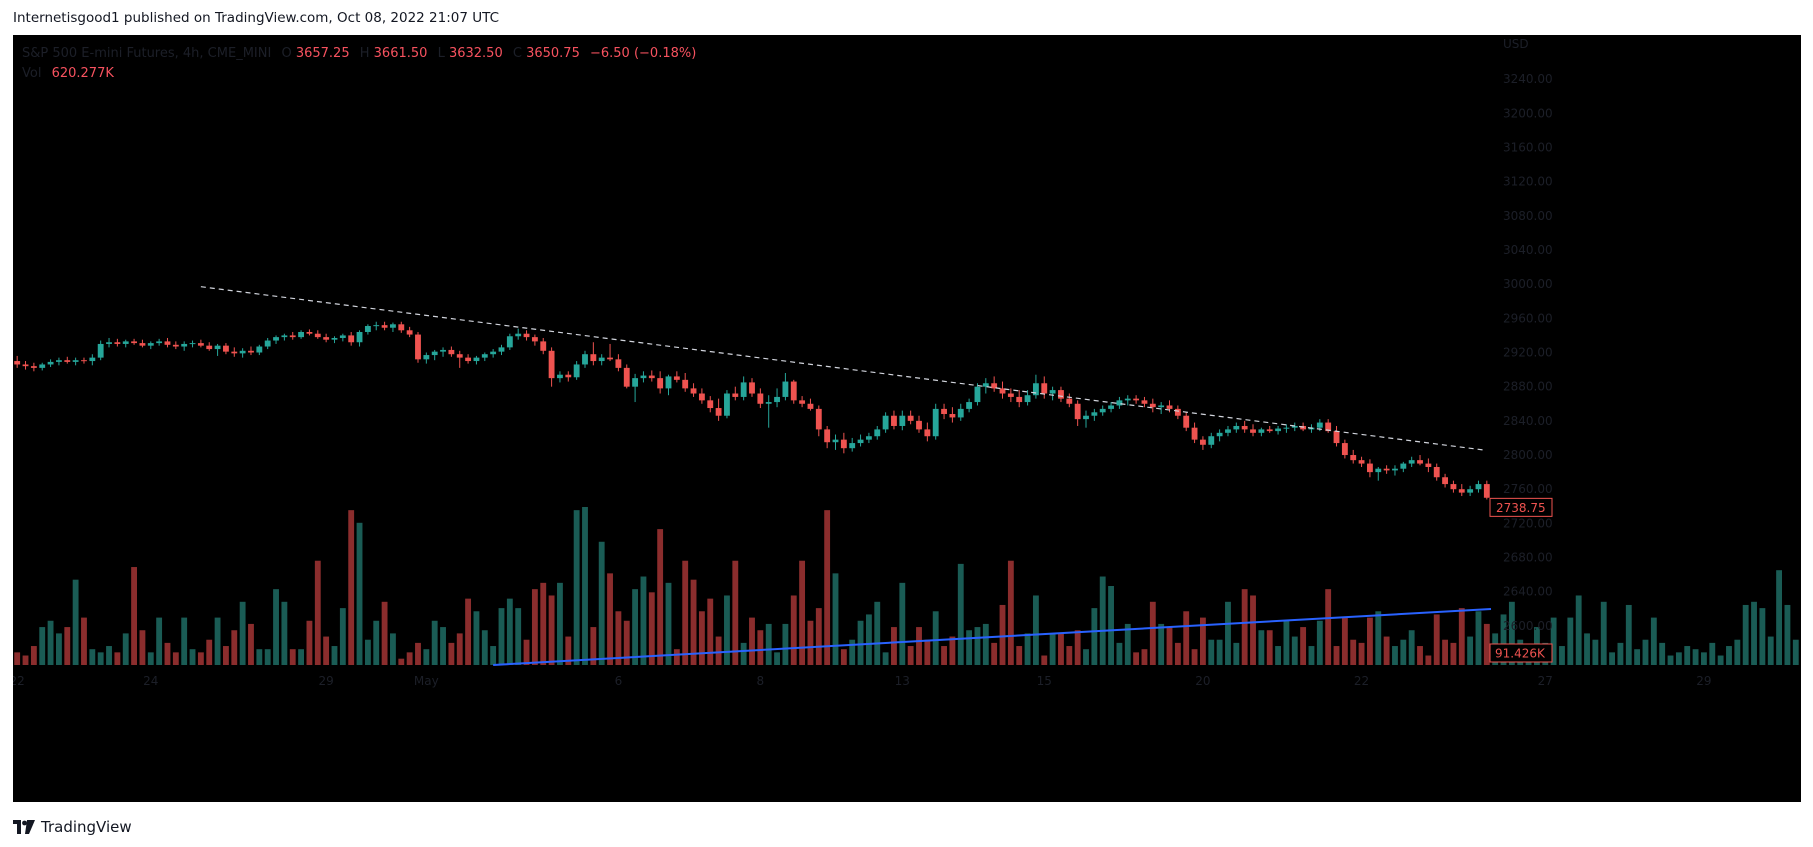 Image resolution: width=1813 pixels, height=847 pixels. Describe the element at coordinates (902, 681) in the screenshot. I see `x-tick-label: 13` at that location.